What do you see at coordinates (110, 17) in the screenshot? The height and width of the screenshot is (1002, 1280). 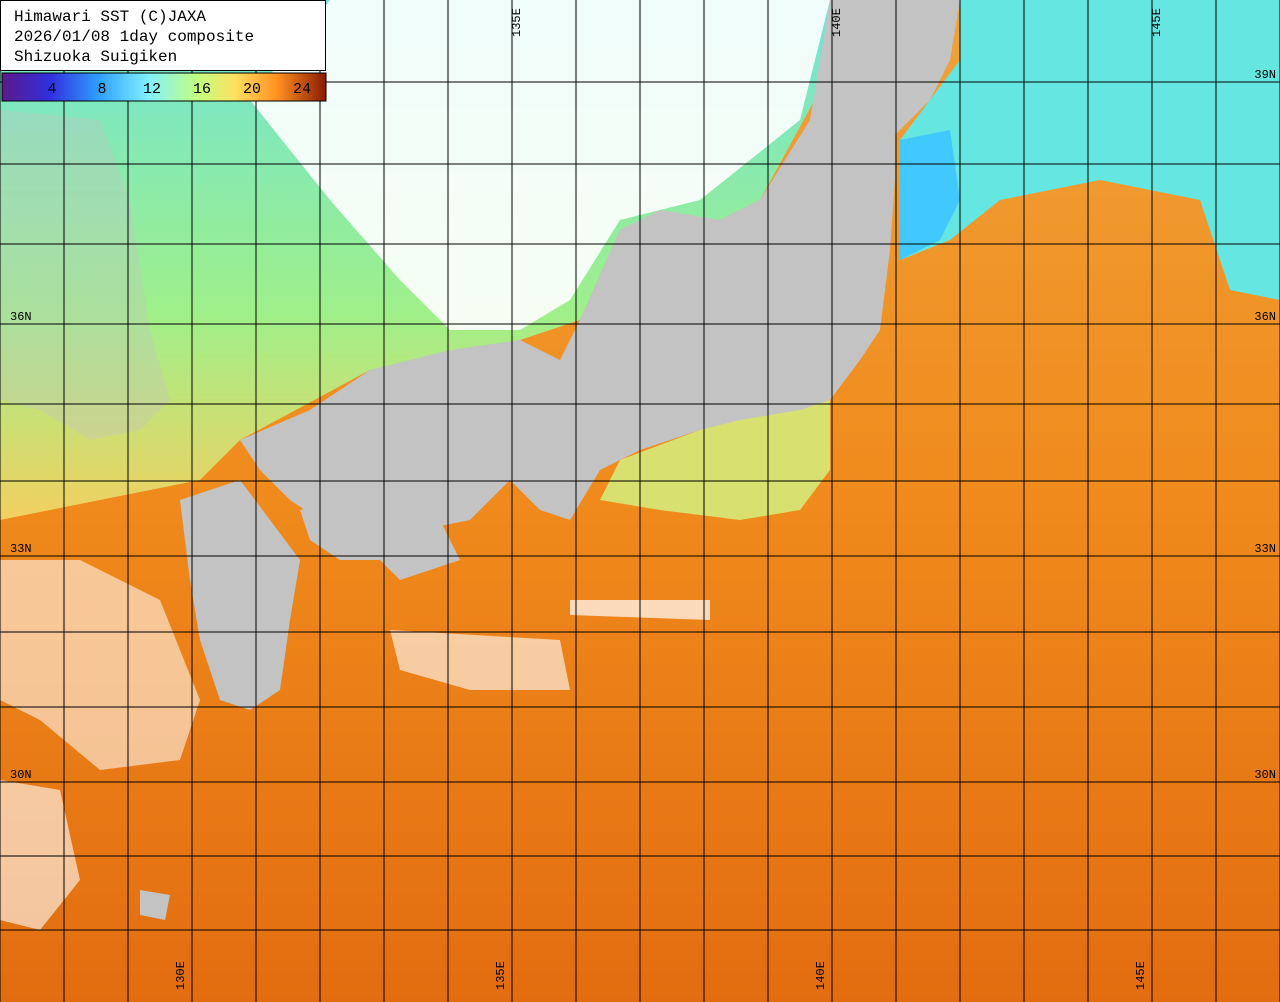 I see `header-line: Himawari SST (C)JAXA` at bounding box center [110, 17].